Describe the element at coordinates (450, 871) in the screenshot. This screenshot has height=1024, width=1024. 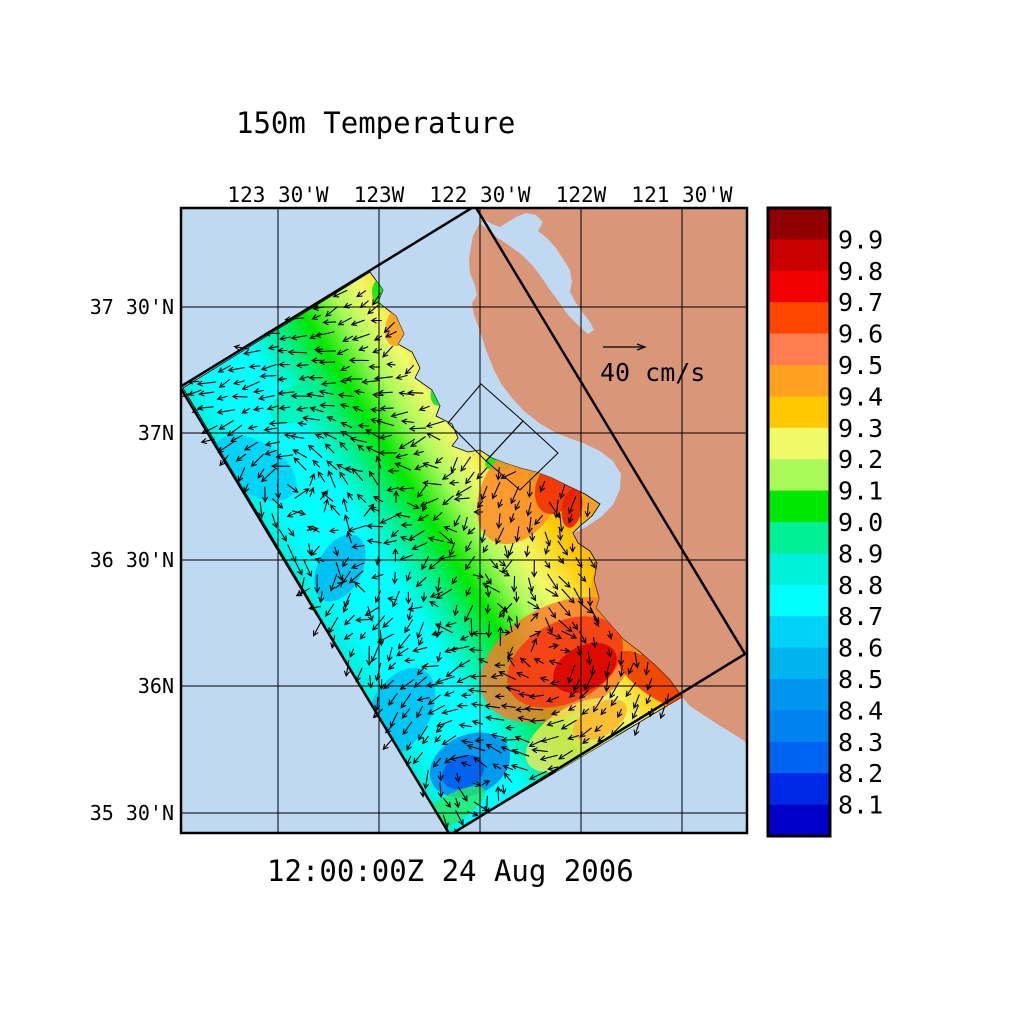
I see `timestamp-label: 12:00:00Z 24 Aug 2006` at that location.